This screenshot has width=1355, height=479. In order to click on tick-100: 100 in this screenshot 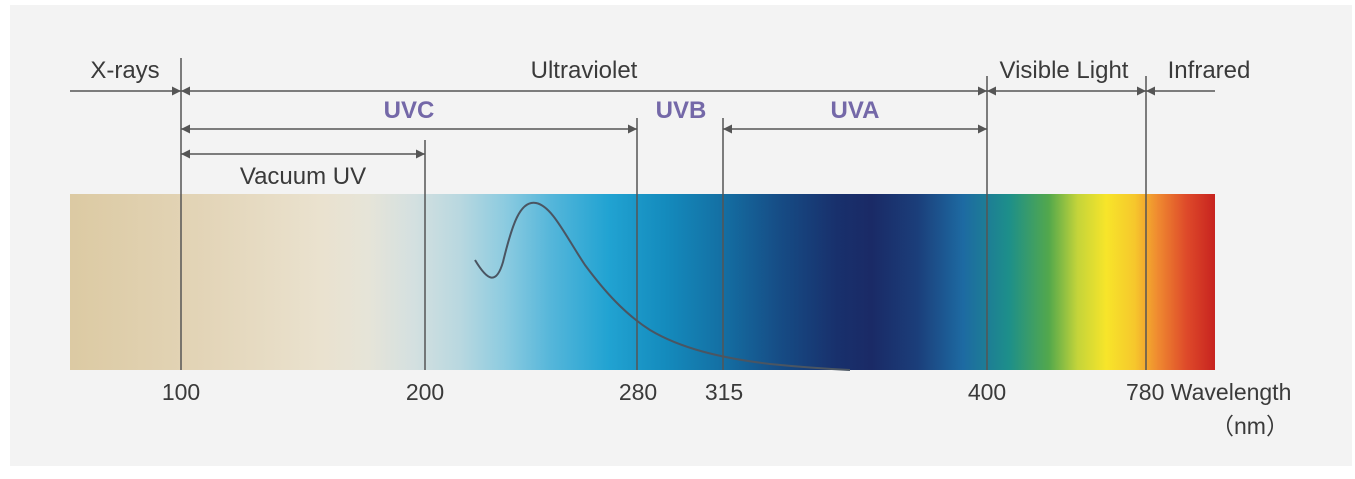, I will do `click(181, 392)`.